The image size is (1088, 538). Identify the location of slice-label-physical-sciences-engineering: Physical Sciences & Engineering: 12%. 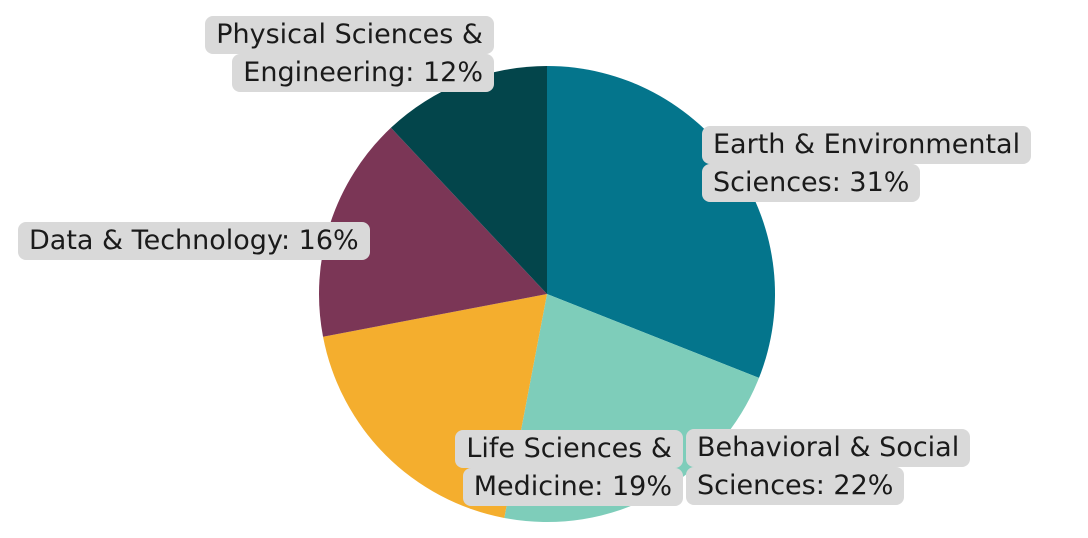
(349, 54).